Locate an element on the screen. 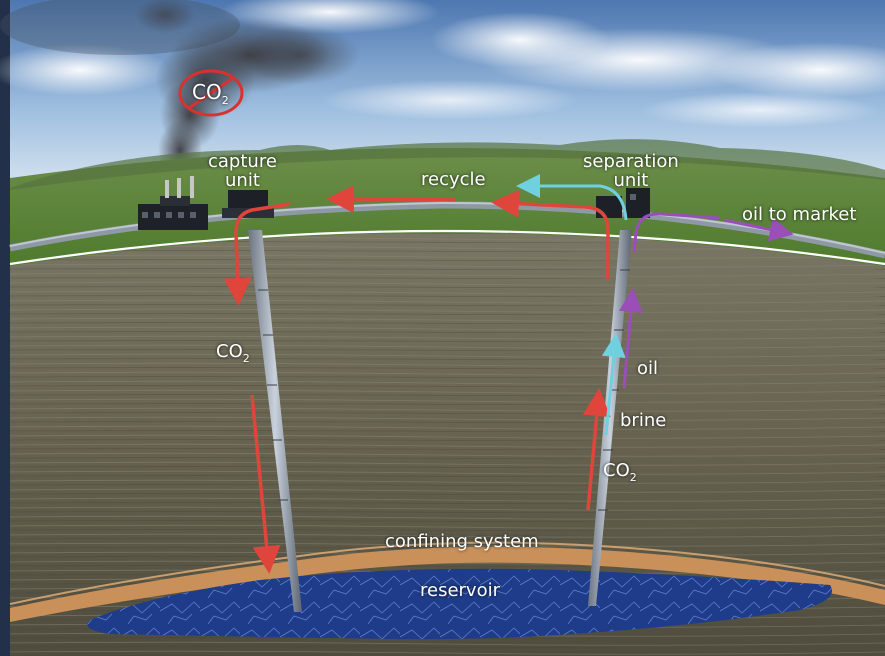 The width and height of the screenshot is (885, 656). ground-line is located at coordinates (447, 247).